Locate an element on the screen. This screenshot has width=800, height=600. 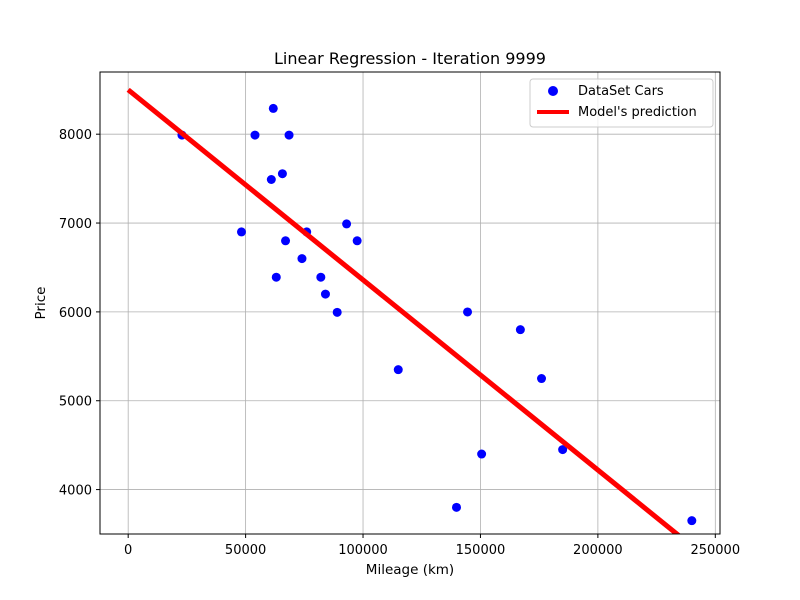
x-axis-label: Mileage (km) is located at coordinates (410, 570).